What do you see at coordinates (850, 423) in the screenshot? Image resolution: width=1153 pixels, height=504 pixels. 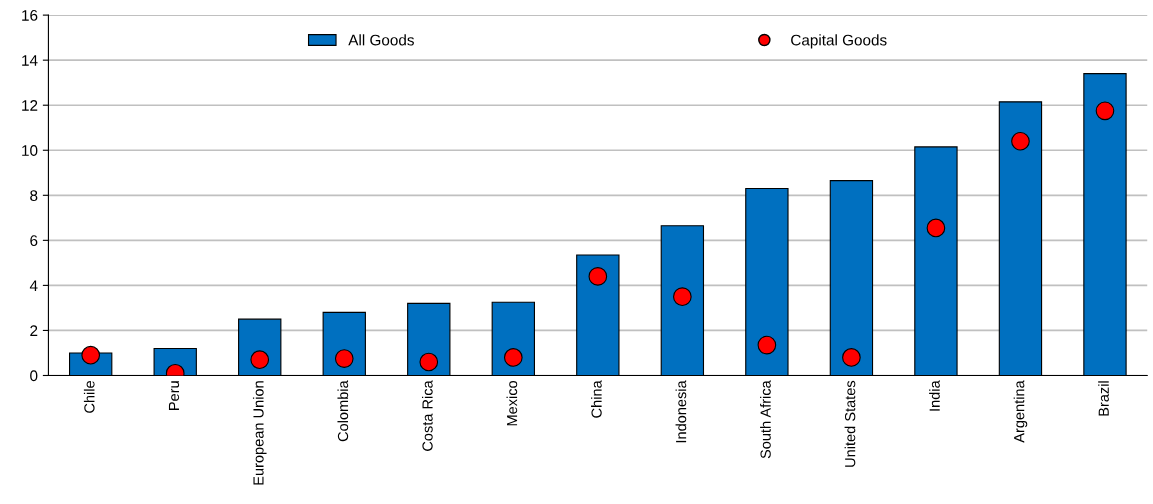 I see `x-tick-label: United States` at bounding box center [850, 423].